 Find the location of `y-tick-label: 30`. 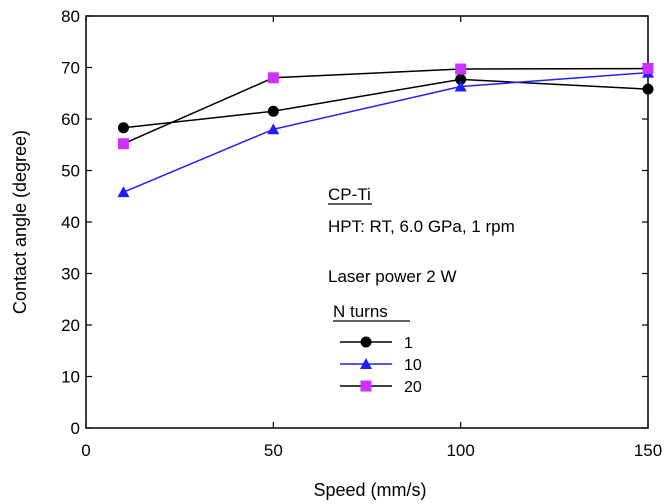

y-tick-label: 30 is located at coordinates (70, 274).